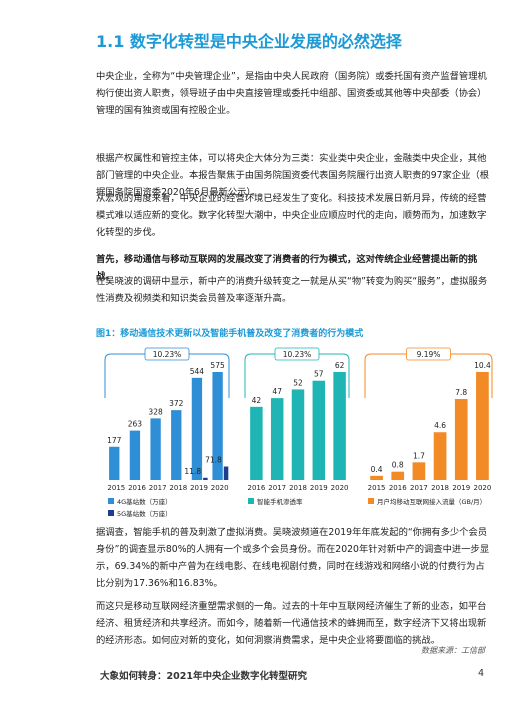 This screenshot has height=714, width=525. Describe the element at coordinates (419, 455) in the screenshot. I see `value-label: 1.7` at that location.